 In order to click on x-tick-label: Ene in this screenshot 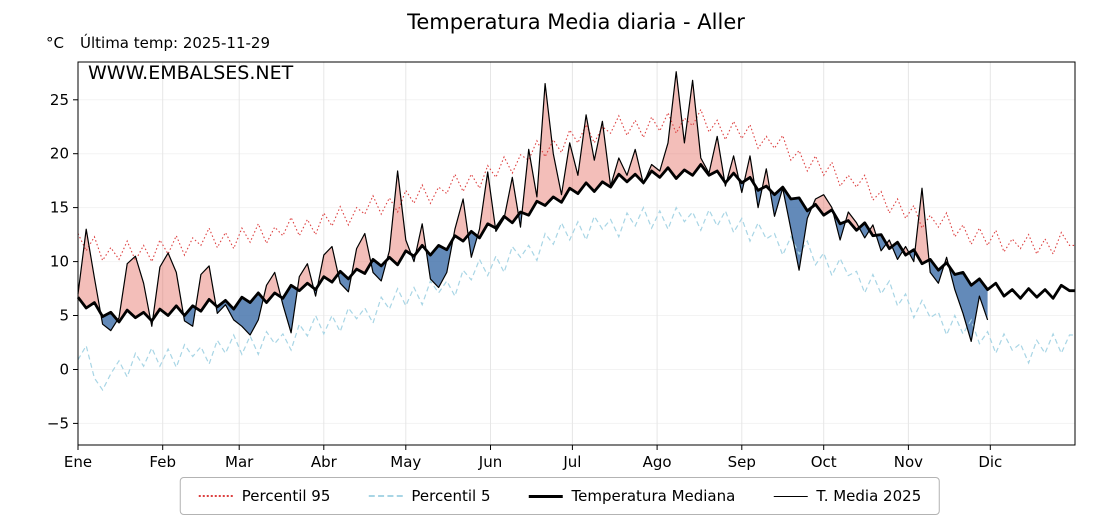, I will do `click(78, 462)`.